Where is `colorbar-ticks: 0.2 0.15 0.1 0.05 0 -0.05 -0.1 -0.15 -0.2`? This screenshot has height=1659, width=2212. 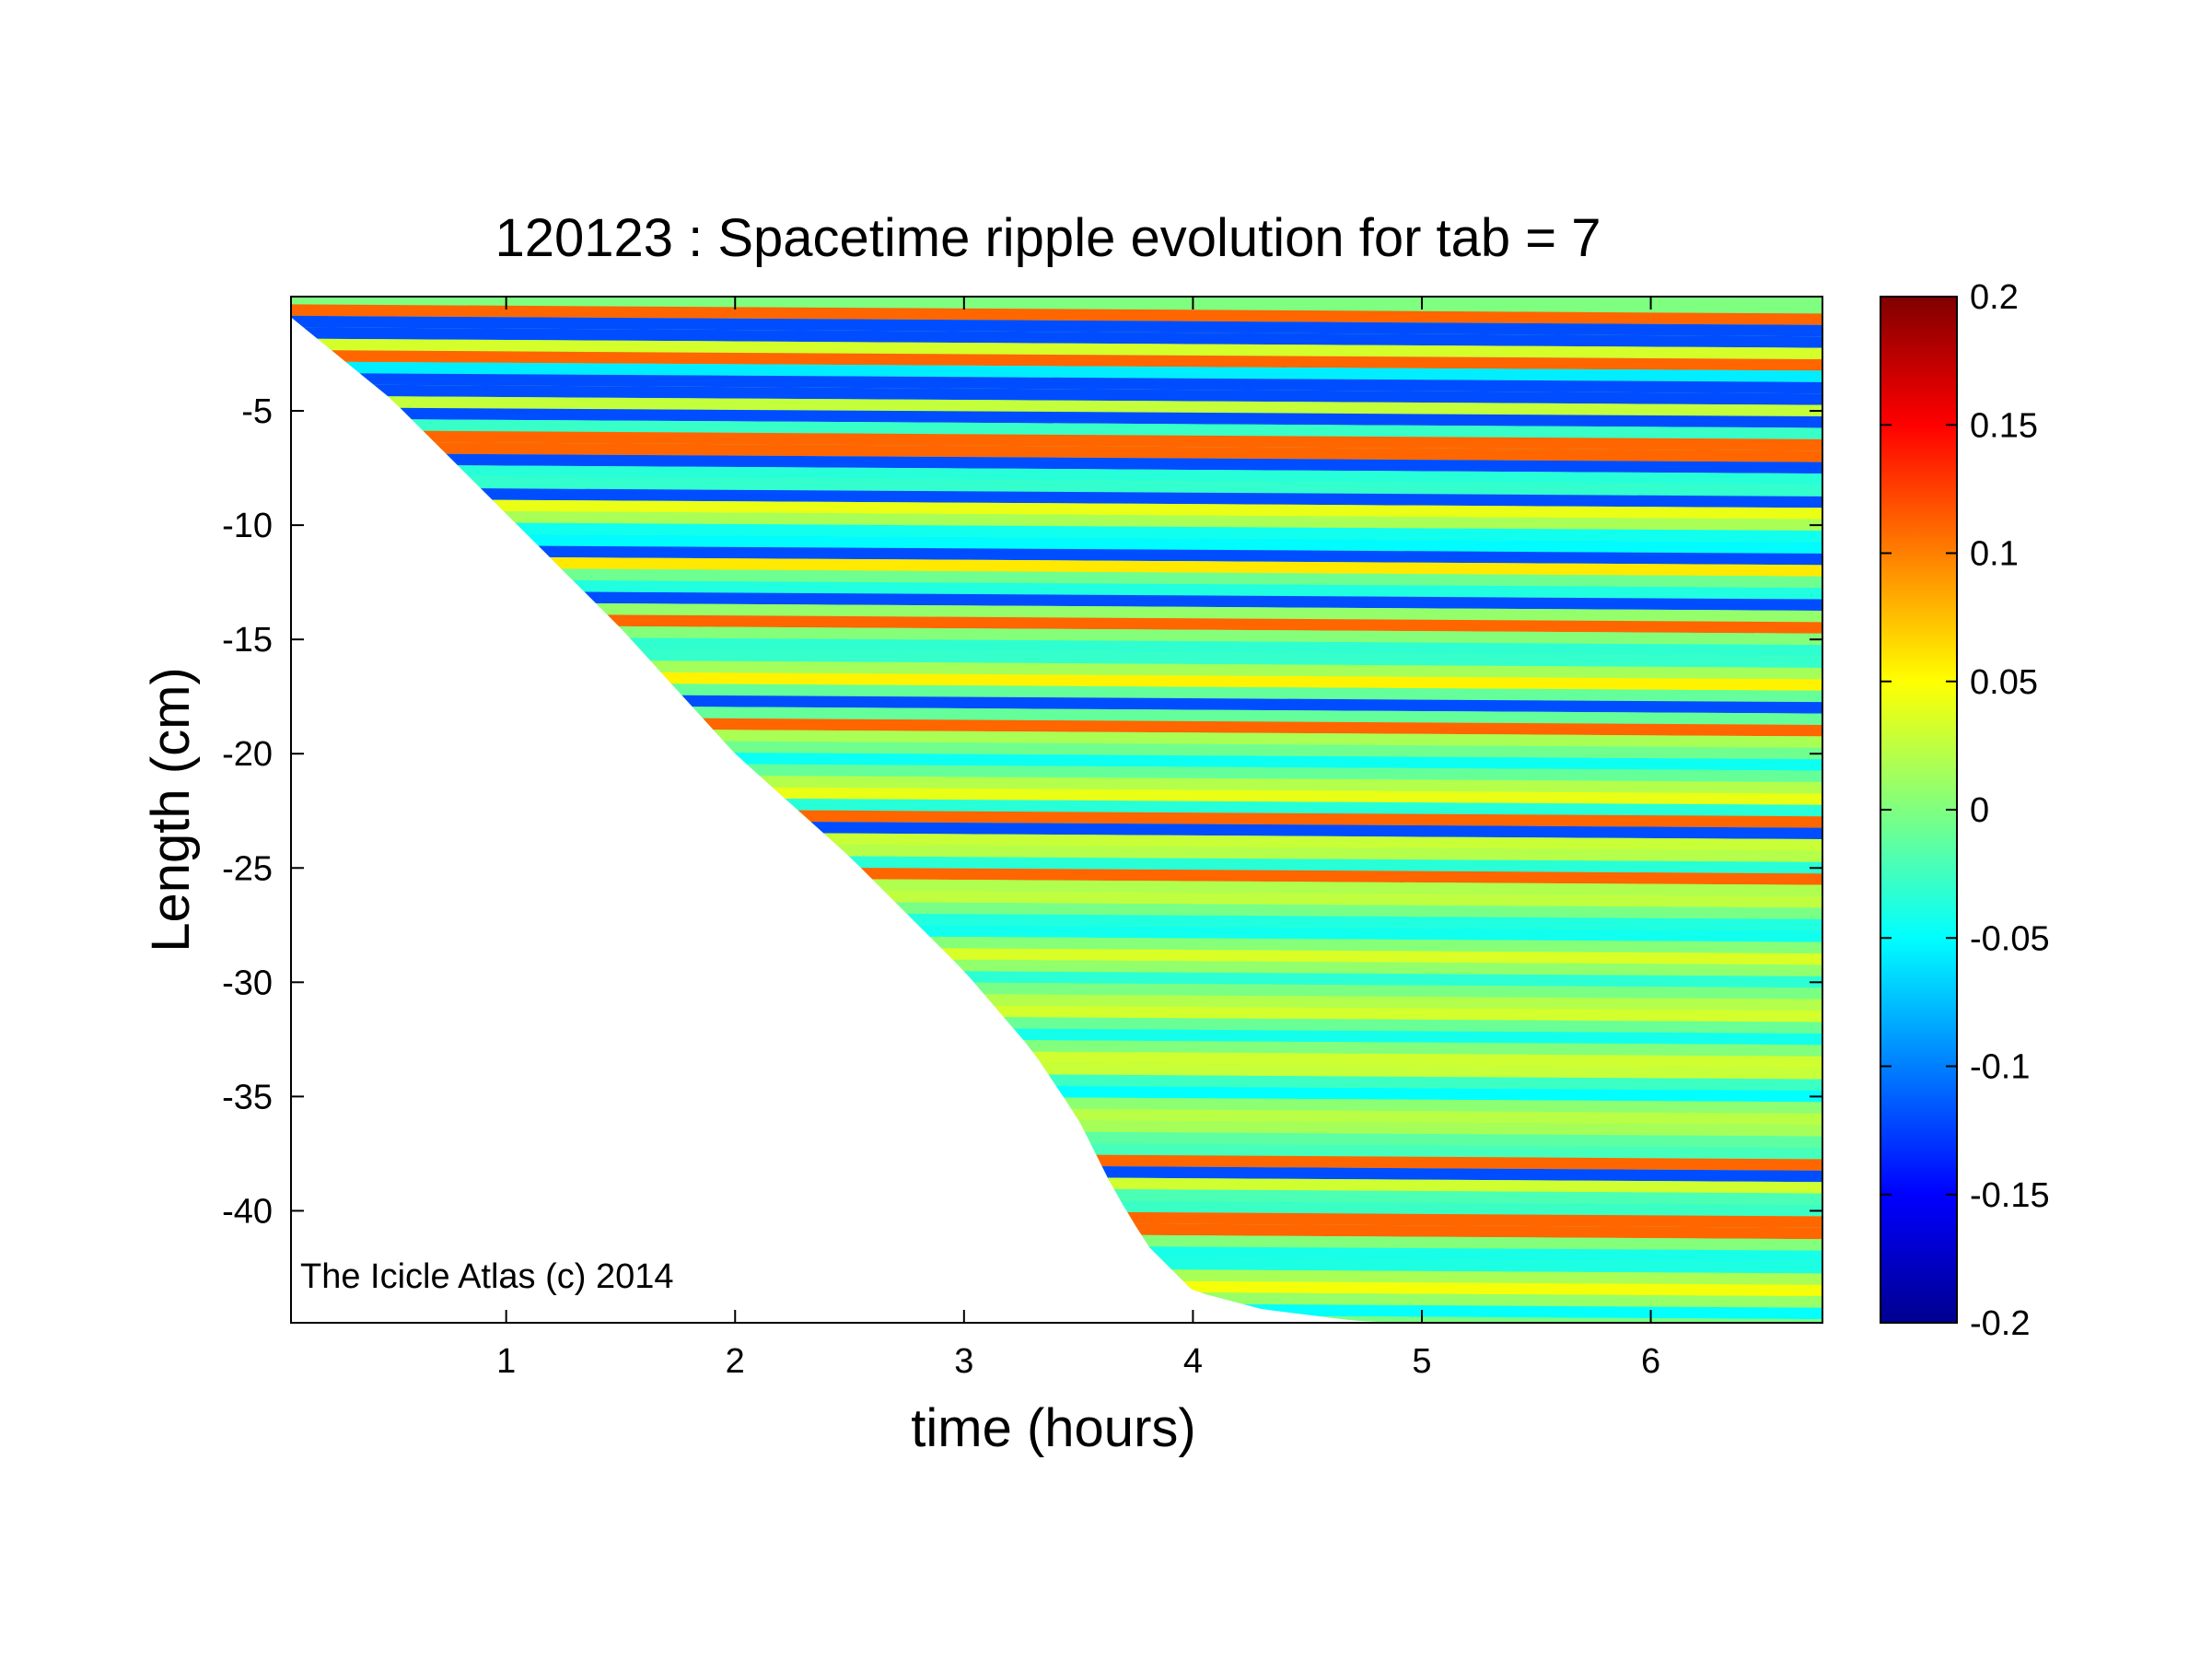 colorbar-ticks: 0.2 0.15 0.1 0.05 0 -0.05 -0.1 -0.15 -0.2 is located at coordinates (1965, 810).